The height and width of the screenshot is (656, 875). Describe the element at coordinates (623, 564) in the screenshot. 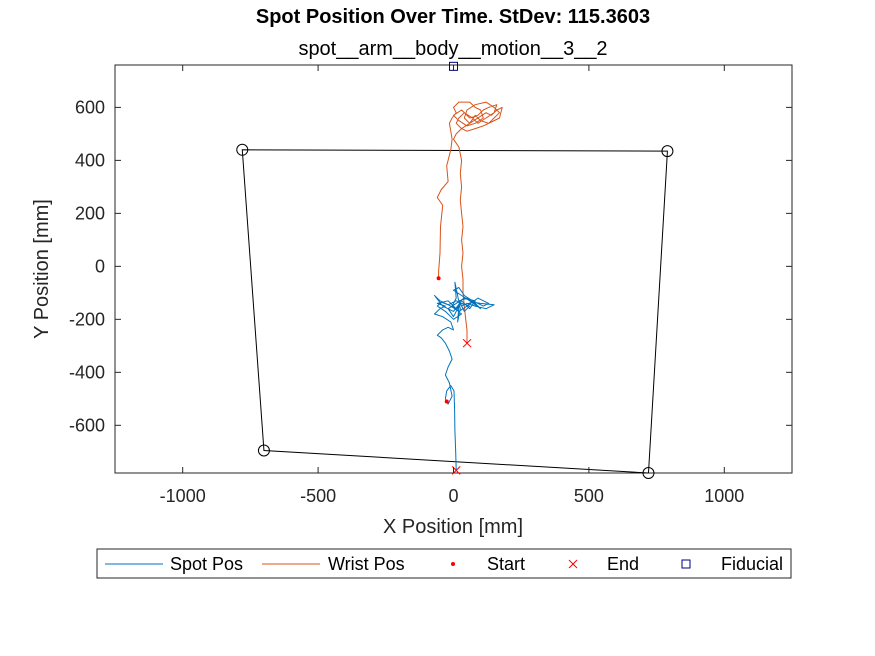

I see `legend-label: End` at that location.